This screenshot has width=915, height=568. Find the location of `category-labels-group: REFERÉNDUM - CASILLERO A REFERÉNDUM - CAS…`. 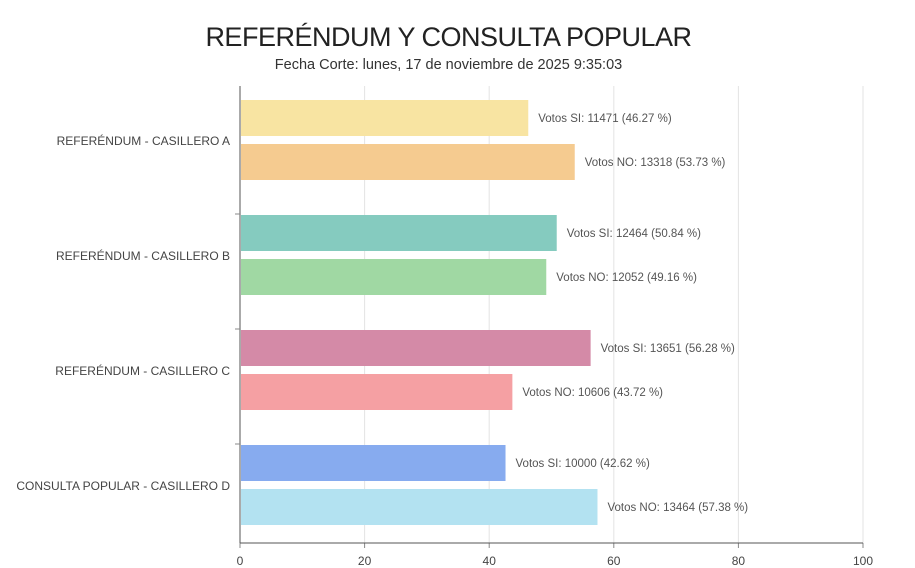

category-labels-group: REFERÉNDUM - CASILLERO A REFERÉNDUM - CAS… is located at coordinates (123, 313).